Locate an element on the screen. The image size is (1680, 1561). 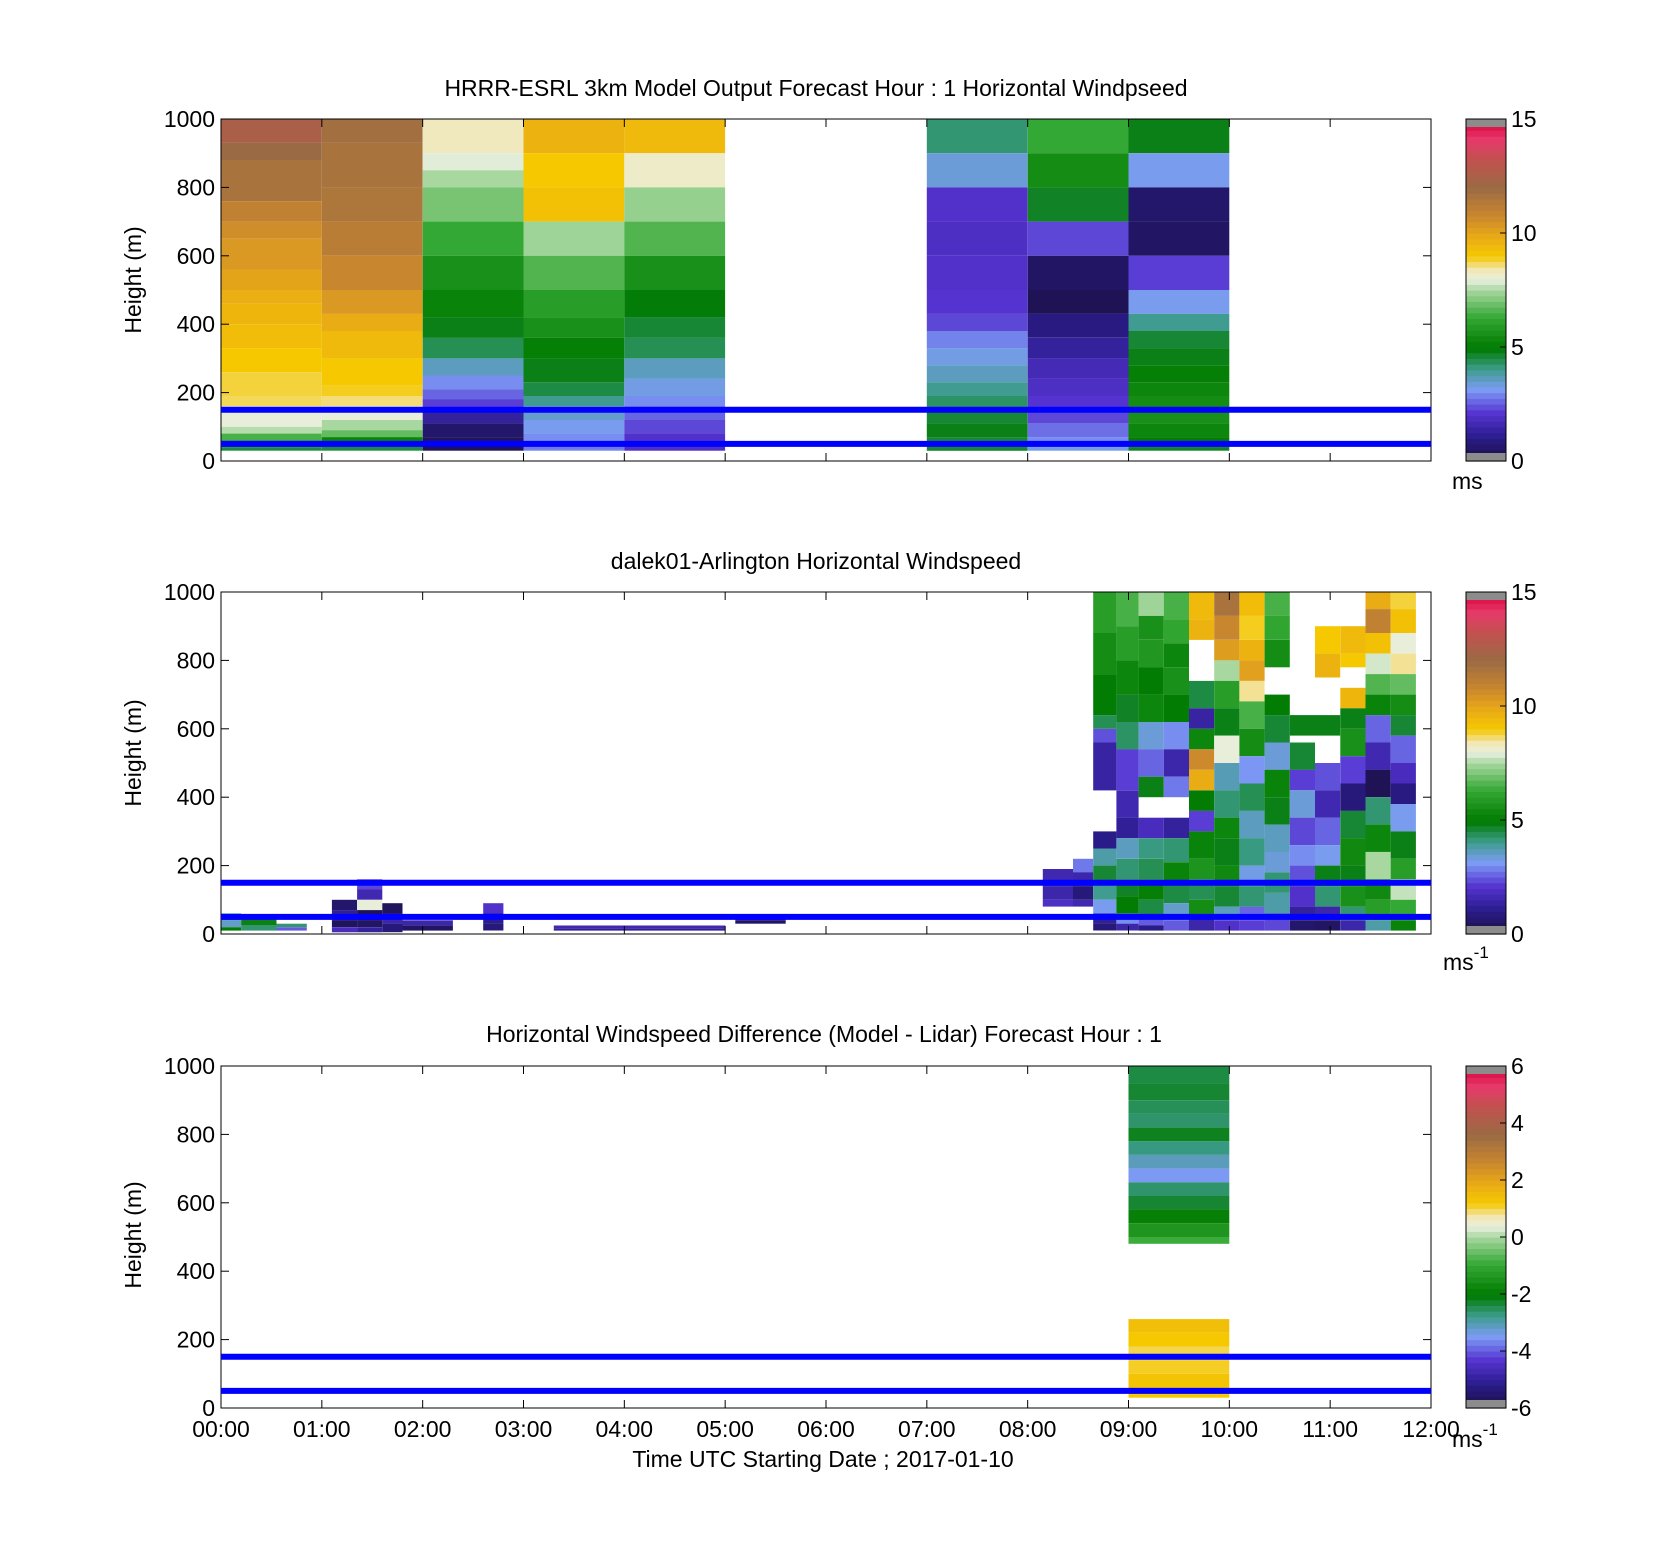
panel-difference-colorbar-tick-label: 6 is located at coordinates (1517, 1066).